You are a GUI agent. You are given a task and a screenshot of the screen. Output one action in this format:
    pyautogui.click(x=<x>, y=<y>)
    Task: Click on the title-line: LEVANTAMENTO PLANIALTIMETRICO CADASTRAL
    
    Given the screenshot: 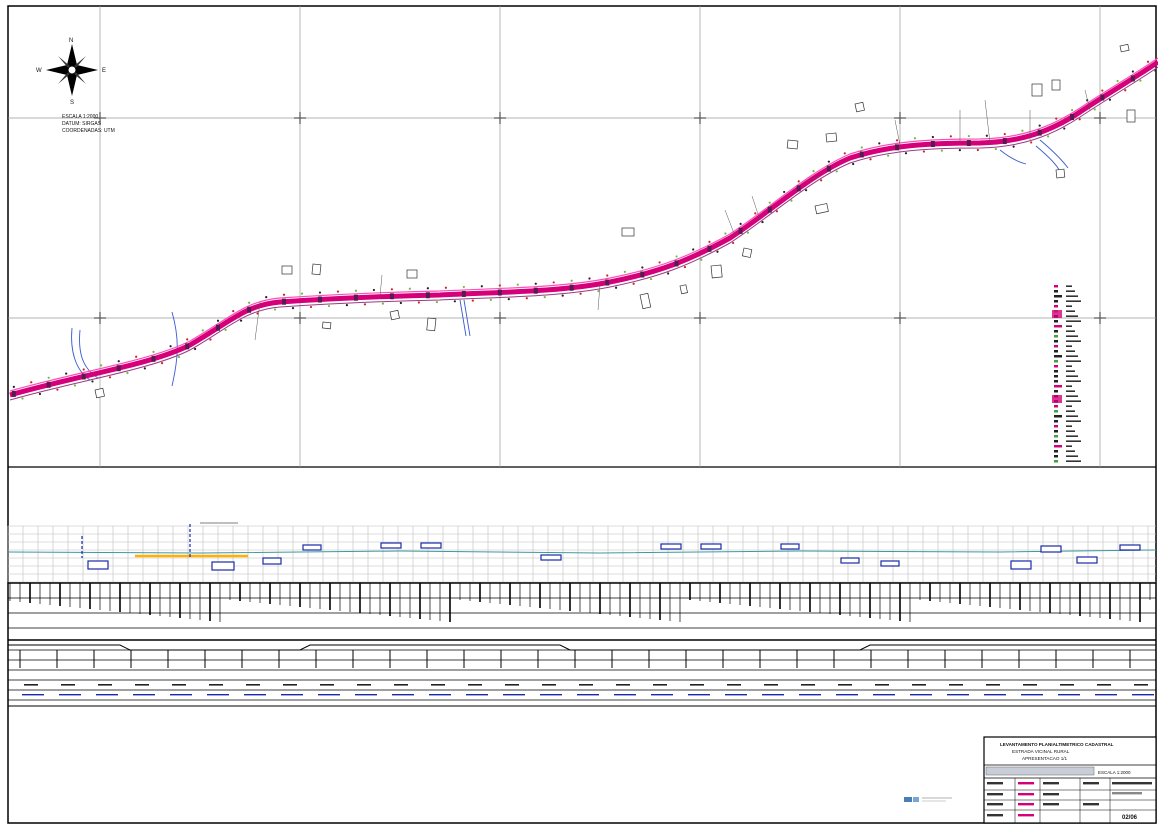 What is the action you would take?
    pyautogui.click(x=1057, y=744)
    